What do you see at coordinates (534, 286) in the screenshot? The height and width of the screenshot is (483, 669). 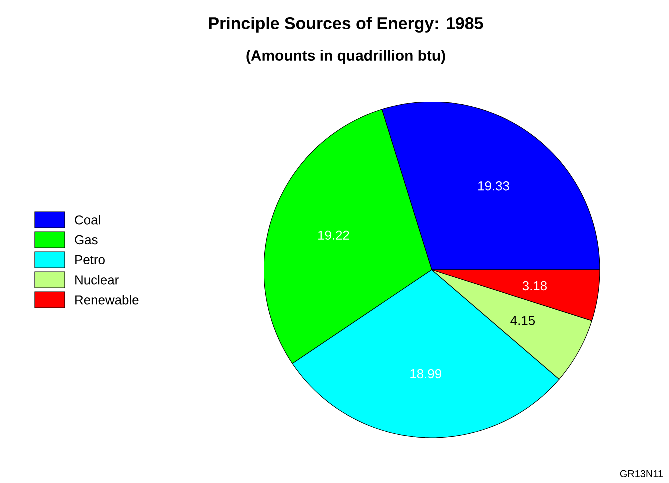 I see `data-label: 3.18` at bounding box center [534, 286].